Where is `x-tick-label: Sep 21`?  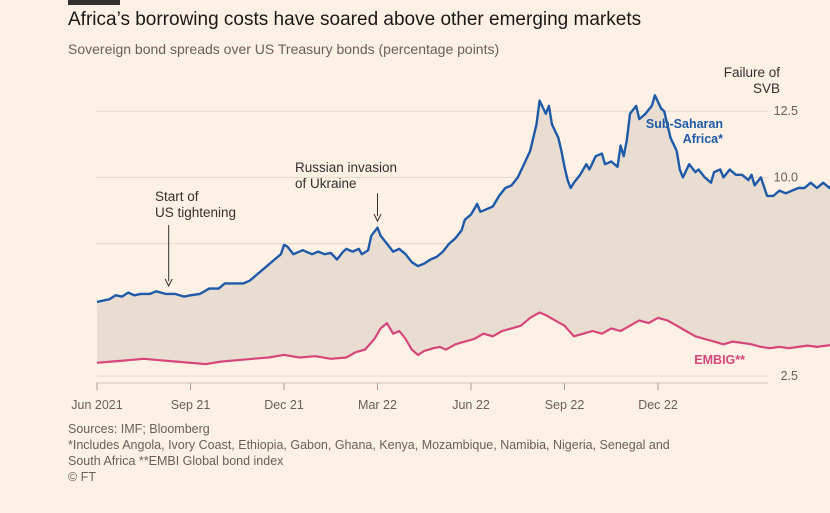 x-tick-label: Sep 21 is located at coordinates (191, 405).